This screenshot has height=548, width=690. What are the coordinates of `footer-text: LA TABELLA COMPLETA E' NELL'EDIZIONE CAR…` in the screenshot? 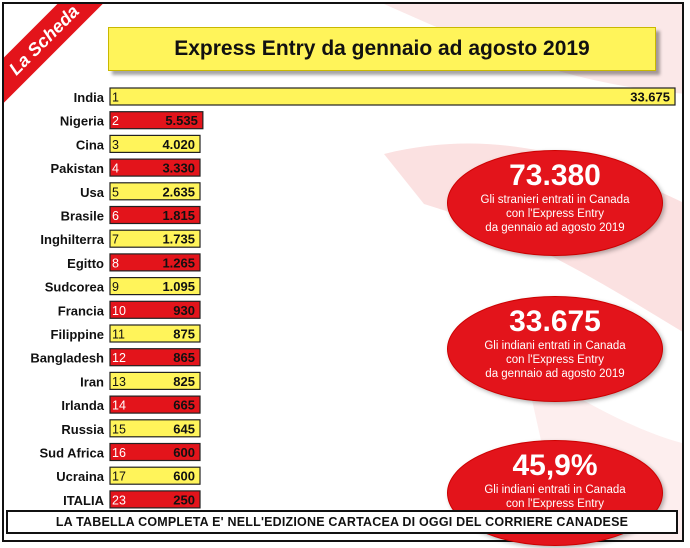 It's located at (342, 522).